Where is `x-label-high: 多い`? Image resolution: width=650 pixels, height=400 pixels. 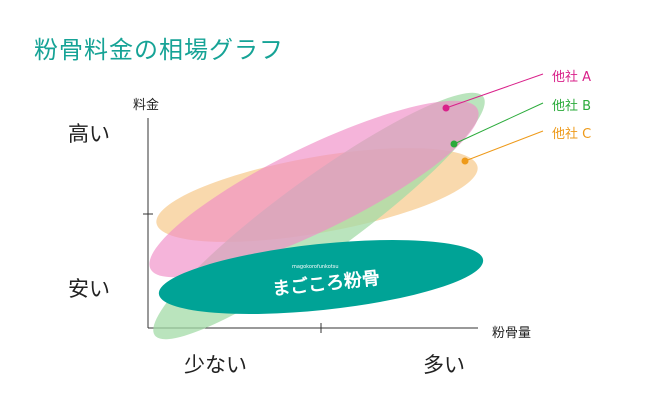 x-label-high: 多い is located at coordinates (444, 365).